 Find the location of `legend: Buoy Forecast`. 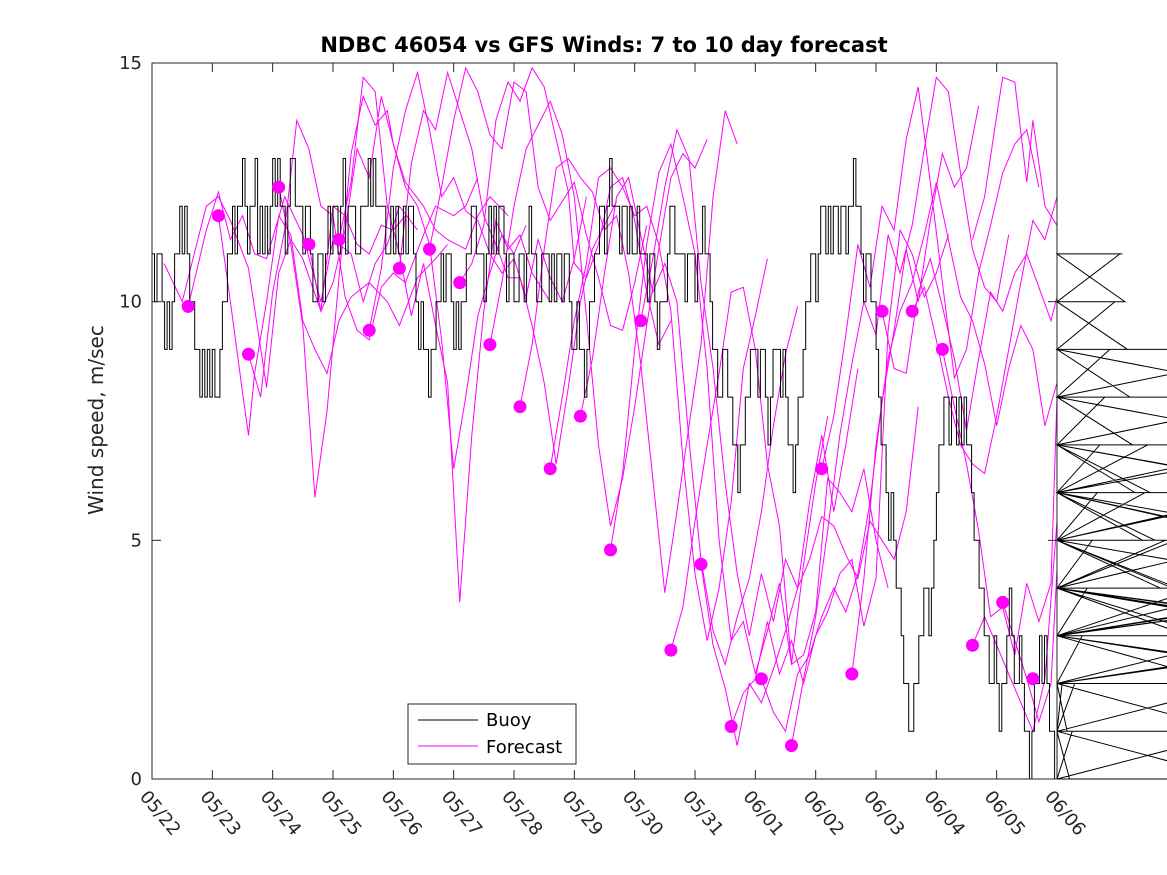

legend: Buoy Forecast is located at coordinates (492, 734).